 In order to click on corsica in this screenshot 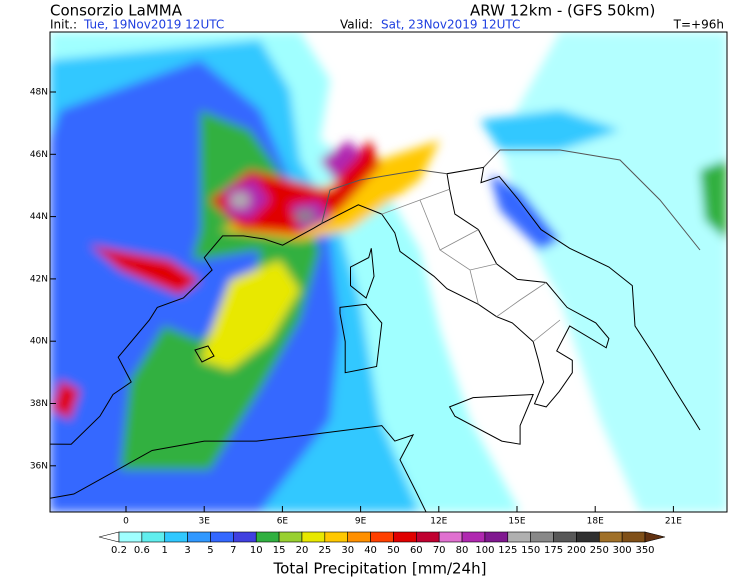, I will do `click(362, 273)`.